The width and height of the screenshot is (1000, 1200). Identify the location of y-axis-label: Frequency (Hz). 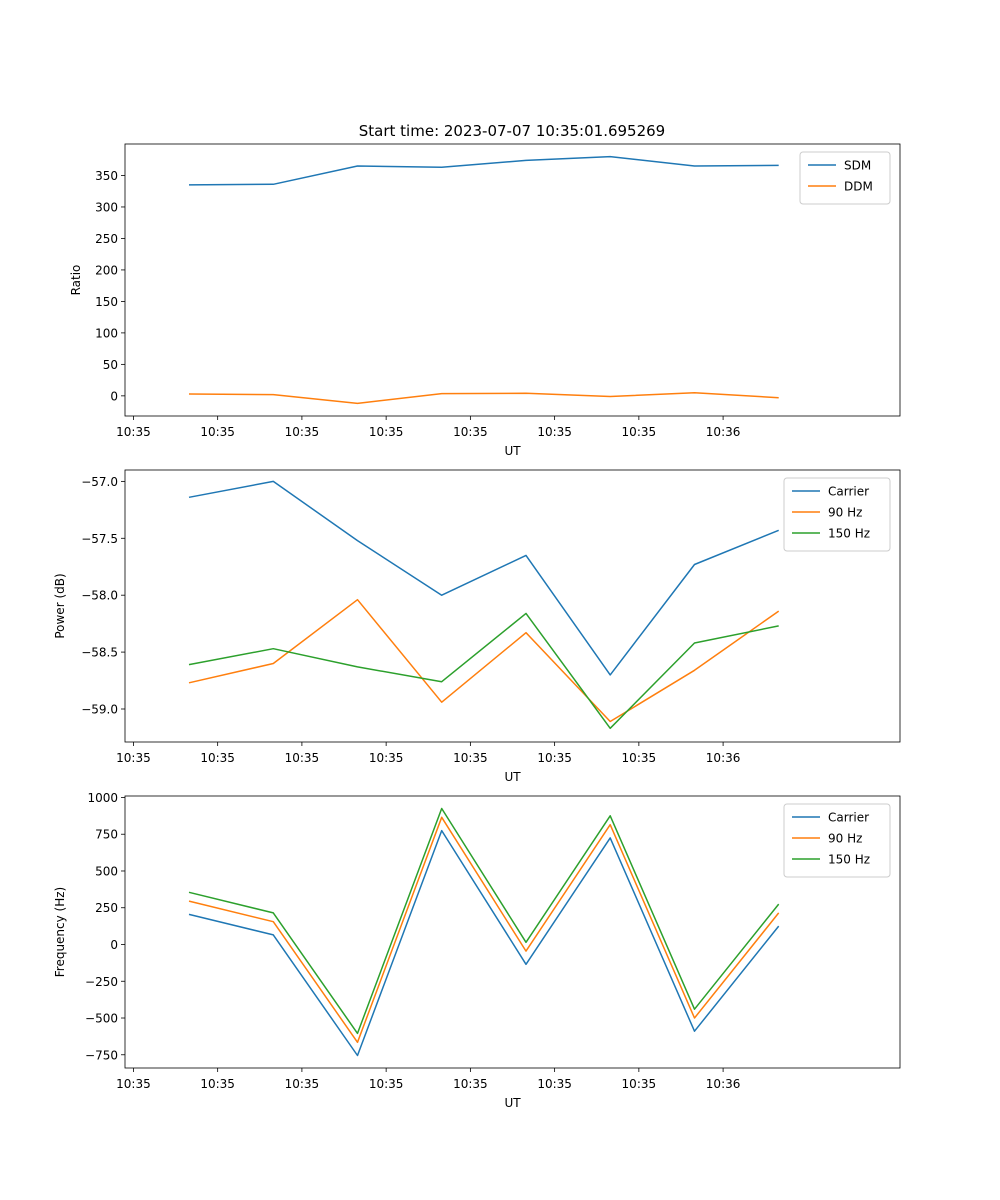
(60, 932).